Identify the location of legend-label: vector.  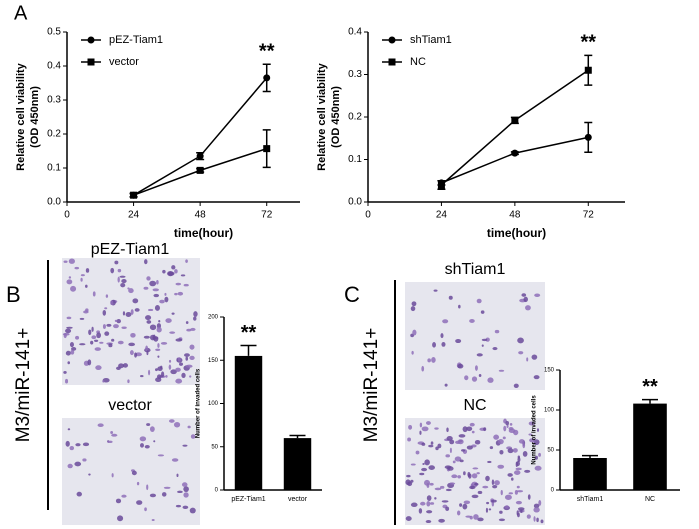
(124, 62).